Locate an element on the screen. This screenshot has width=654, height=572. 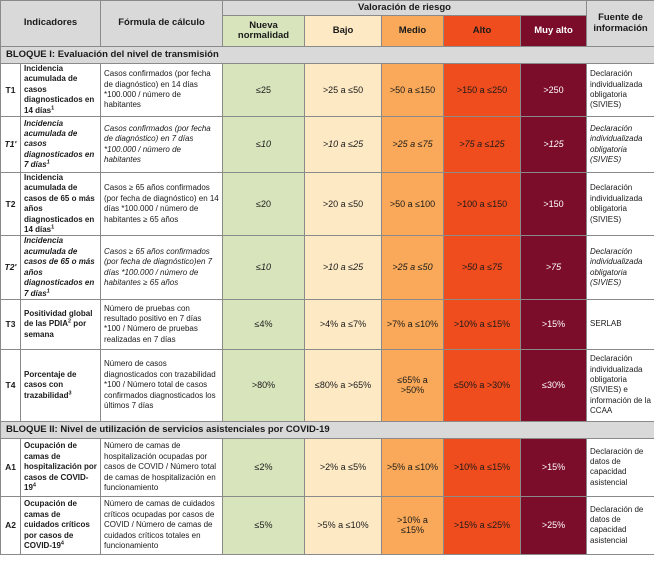
value-alto: >100 a ≤150 is located at coordinates (482, 204).